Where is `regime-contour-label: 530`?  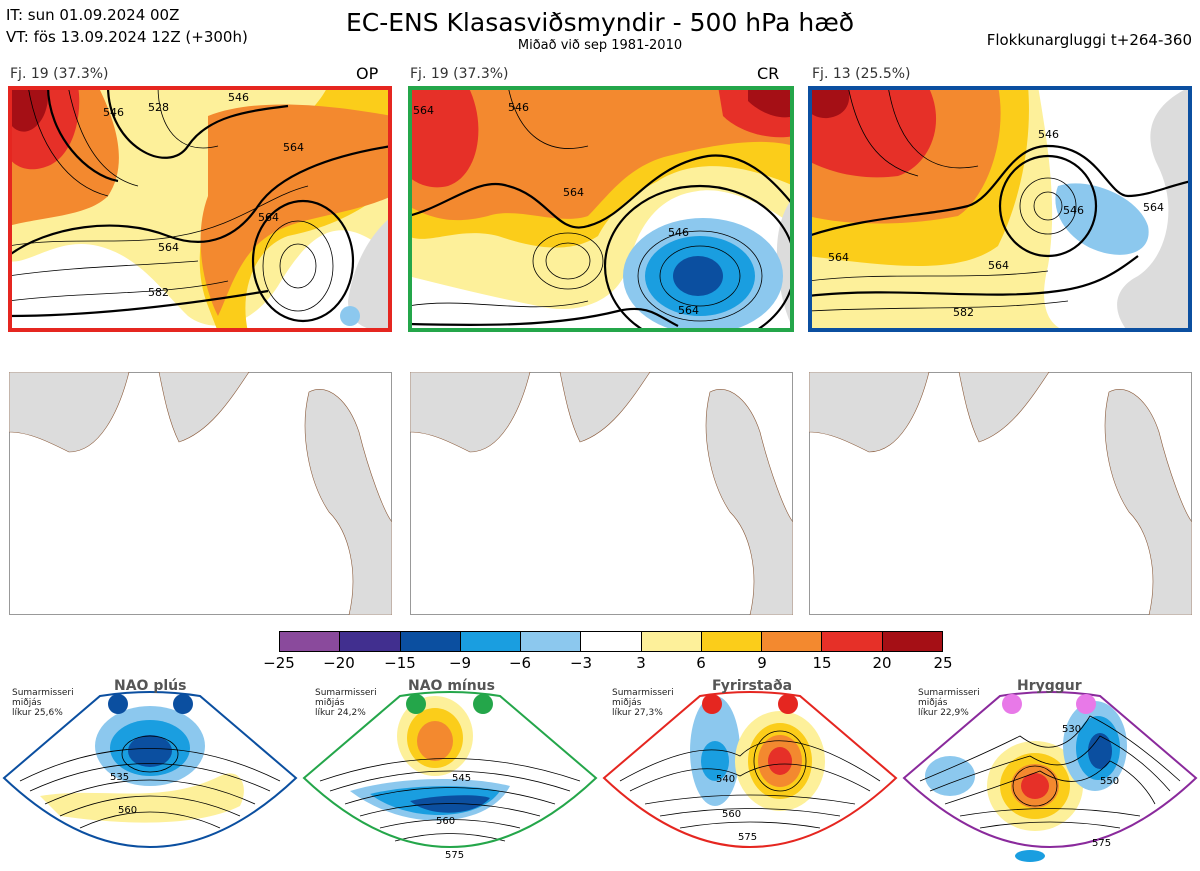 regime-contour-label: 530 is located at coordinates (1071, 729).